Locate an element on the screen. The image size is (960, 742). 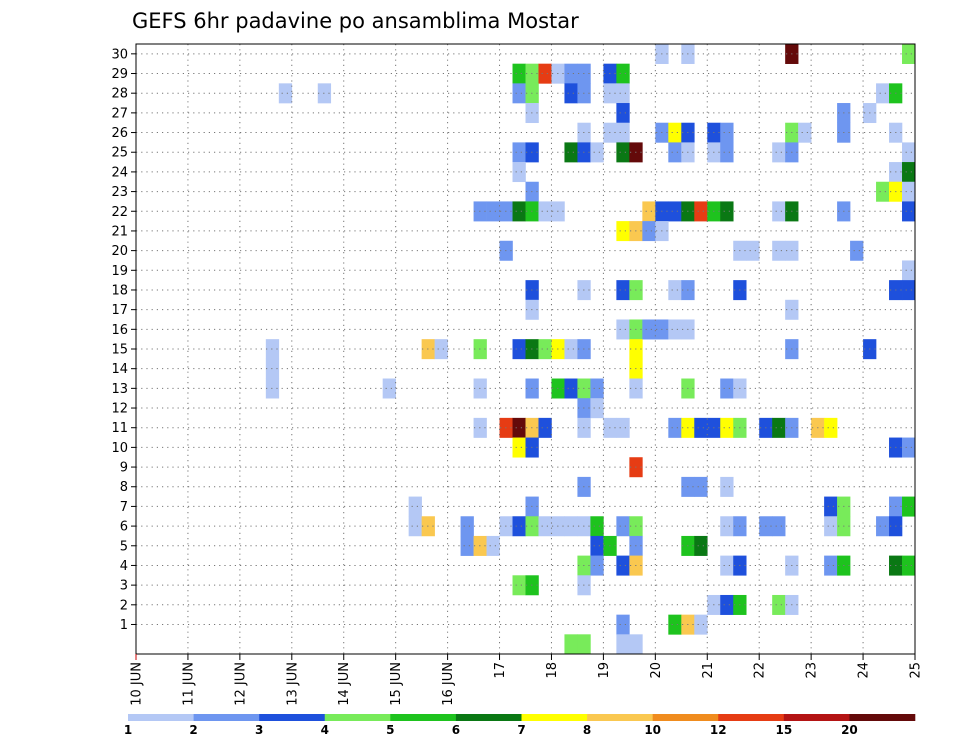
legend-label: 2 is located at coordinates (193, 730).